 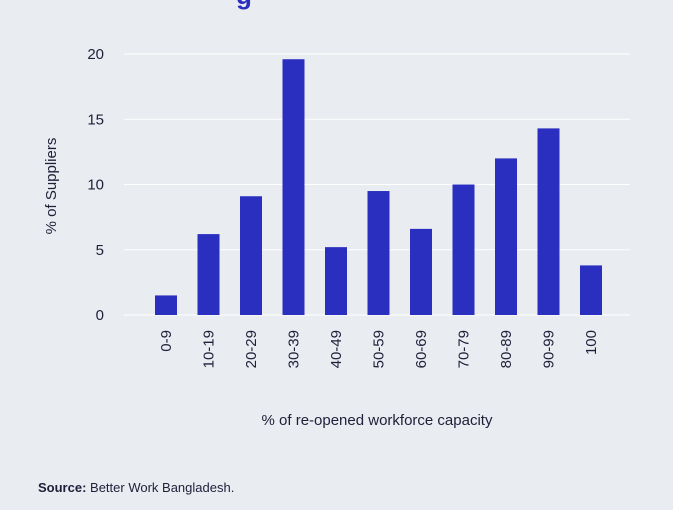 I want to click on source-label: Source:, so click(x=62, y=487).